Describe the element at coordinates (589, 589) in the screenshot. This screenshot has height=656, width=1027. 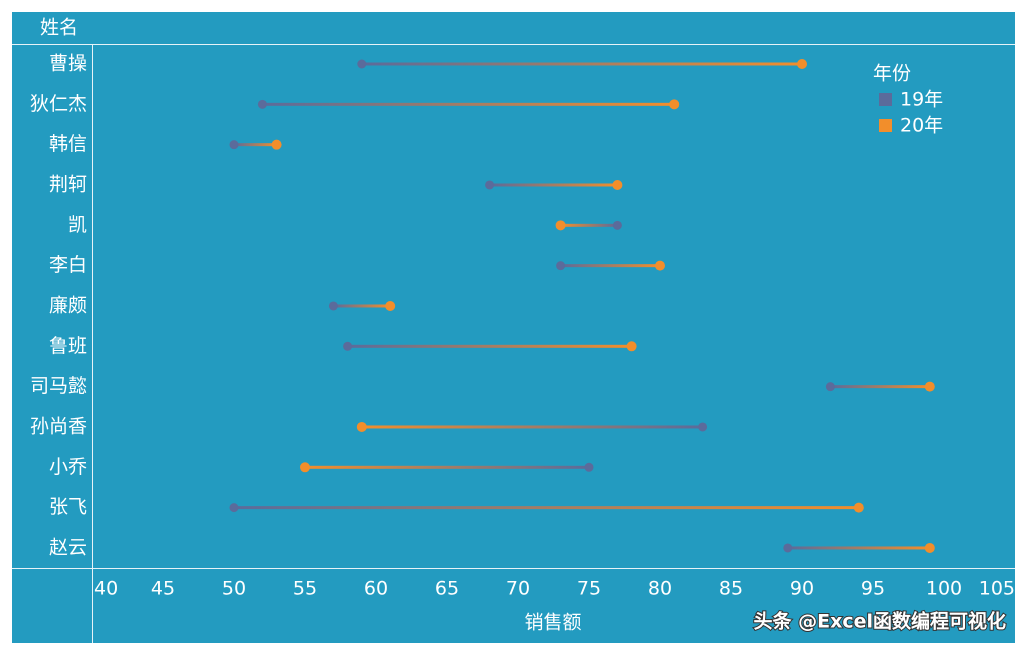
I see `x-tick-label: 75` at that location.